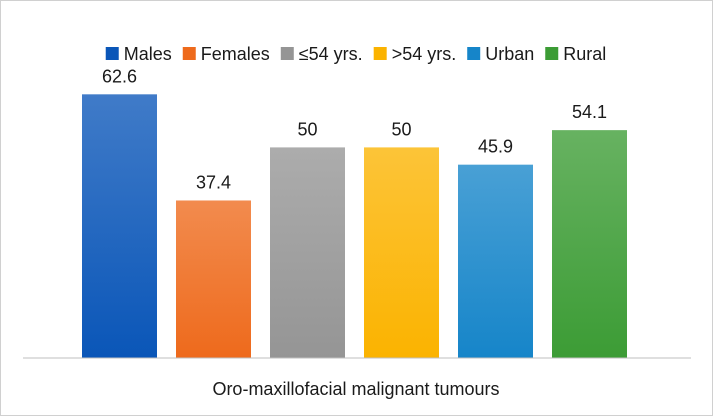  What do you see at coordinates (119, 226) in the screenshot?
I see `bar-males` at bounding box center [119, 226].